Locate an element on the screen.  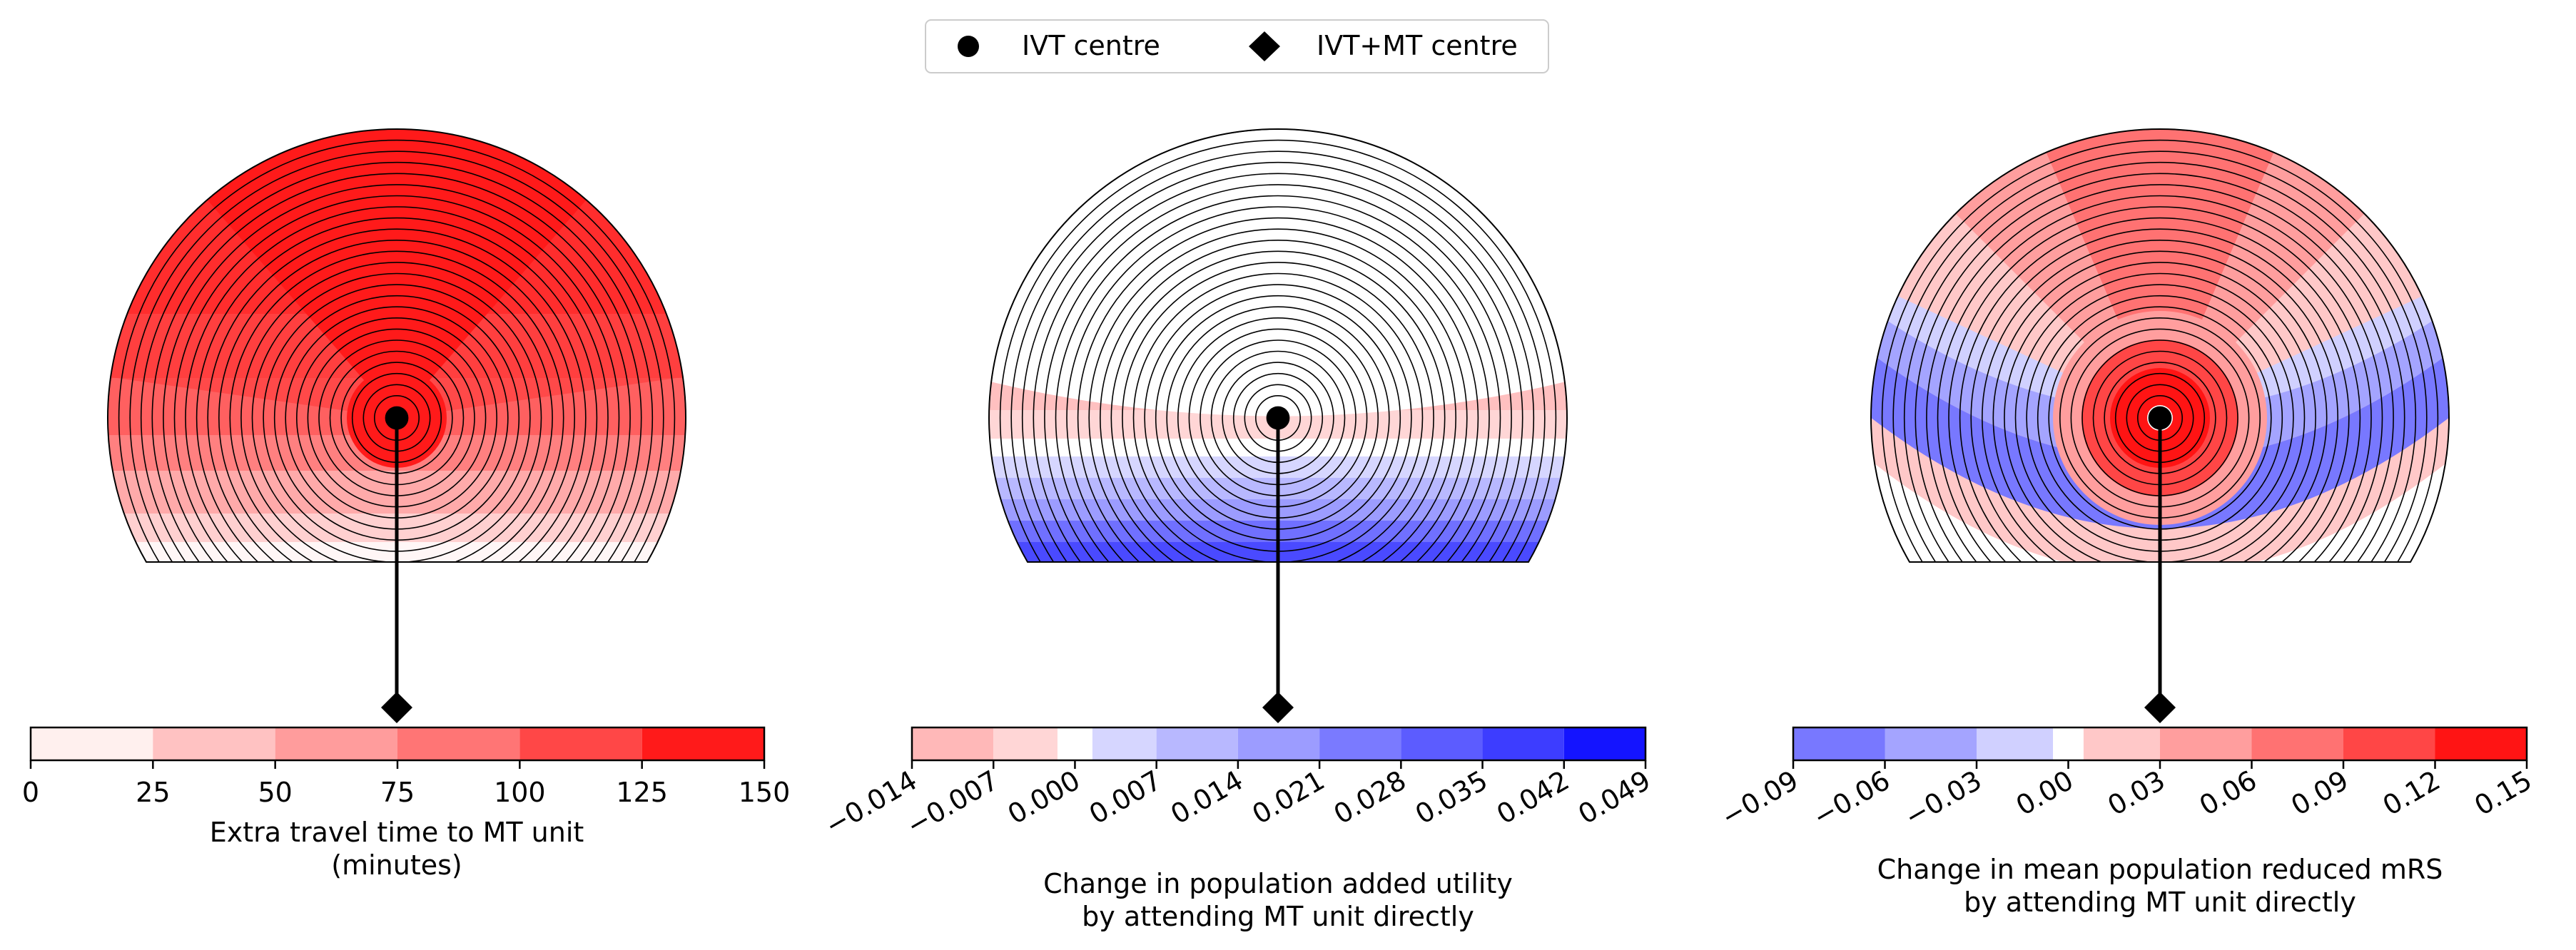
heatmap-added-utility is located at coordinates (1278, 345).